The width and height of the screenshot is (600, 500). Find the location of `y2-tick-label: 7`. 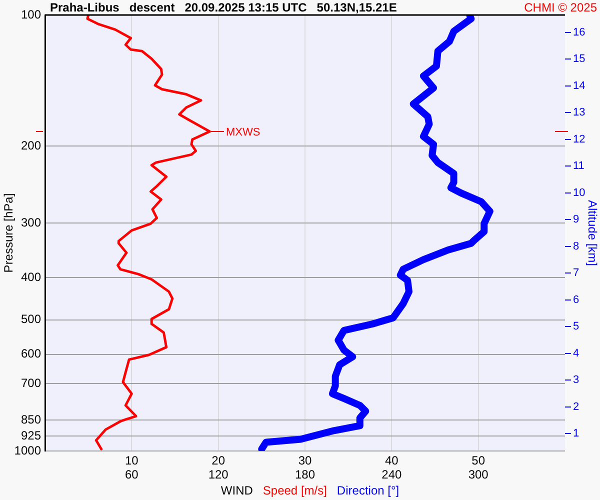

y2-tick-label: 7 is located at coordinates (576, 273).